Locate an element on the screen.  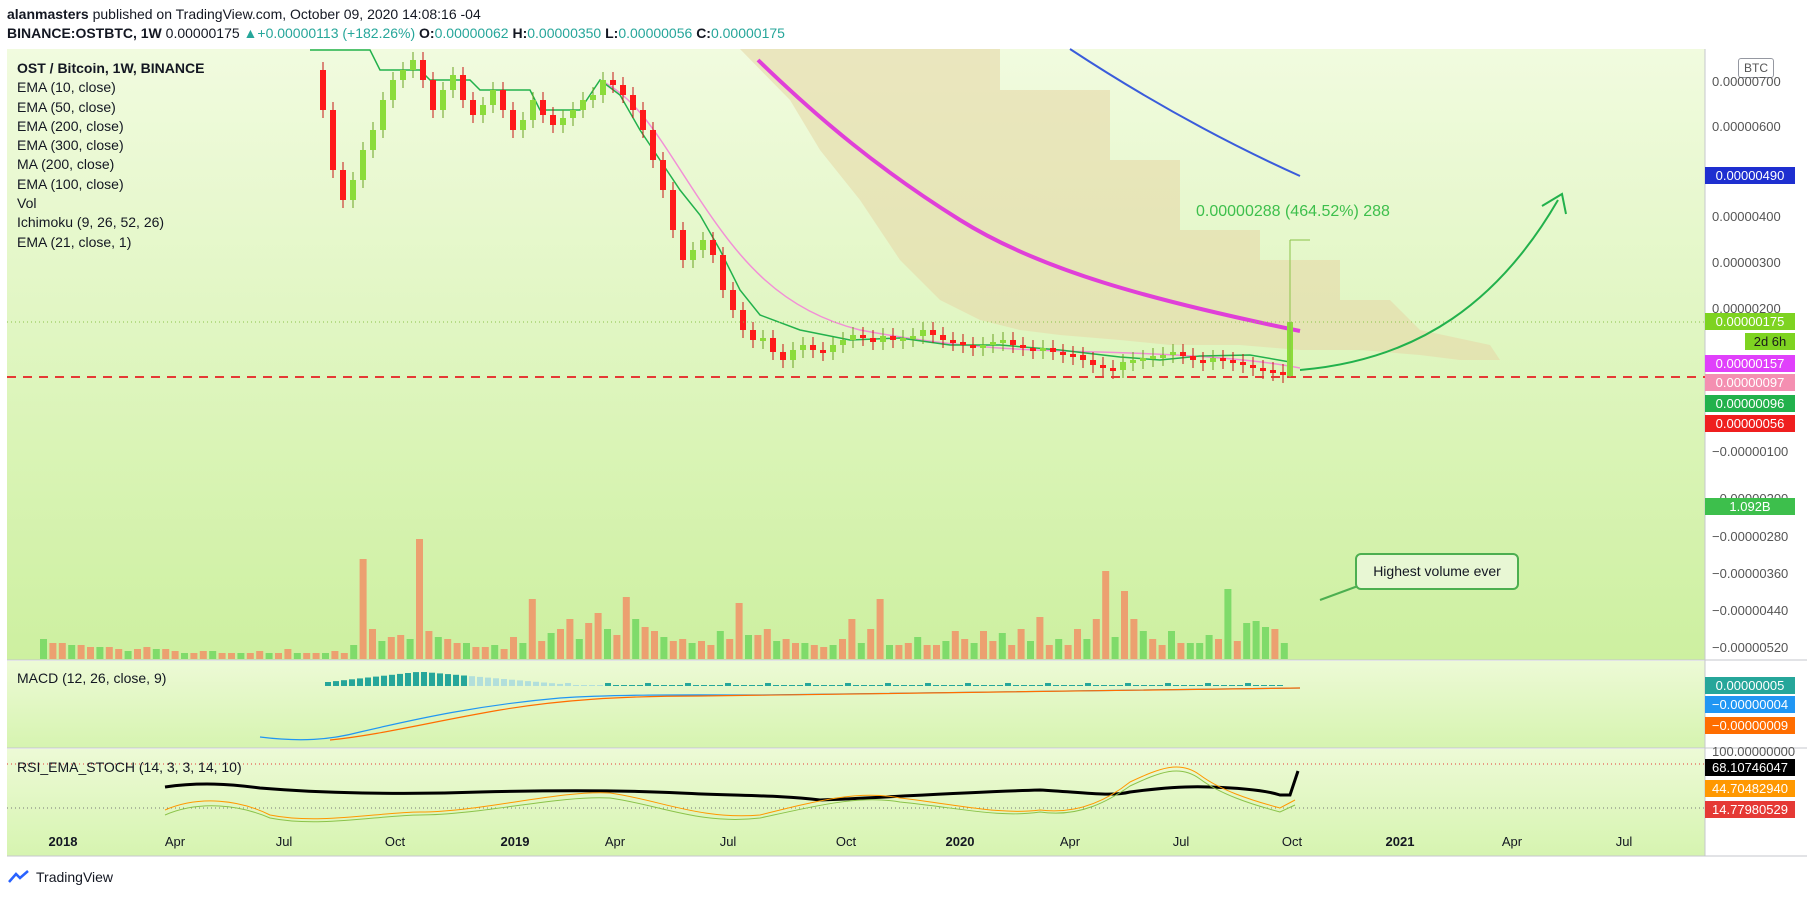
legend-item: EMA (10, close) is located at coordinates (66, 87).